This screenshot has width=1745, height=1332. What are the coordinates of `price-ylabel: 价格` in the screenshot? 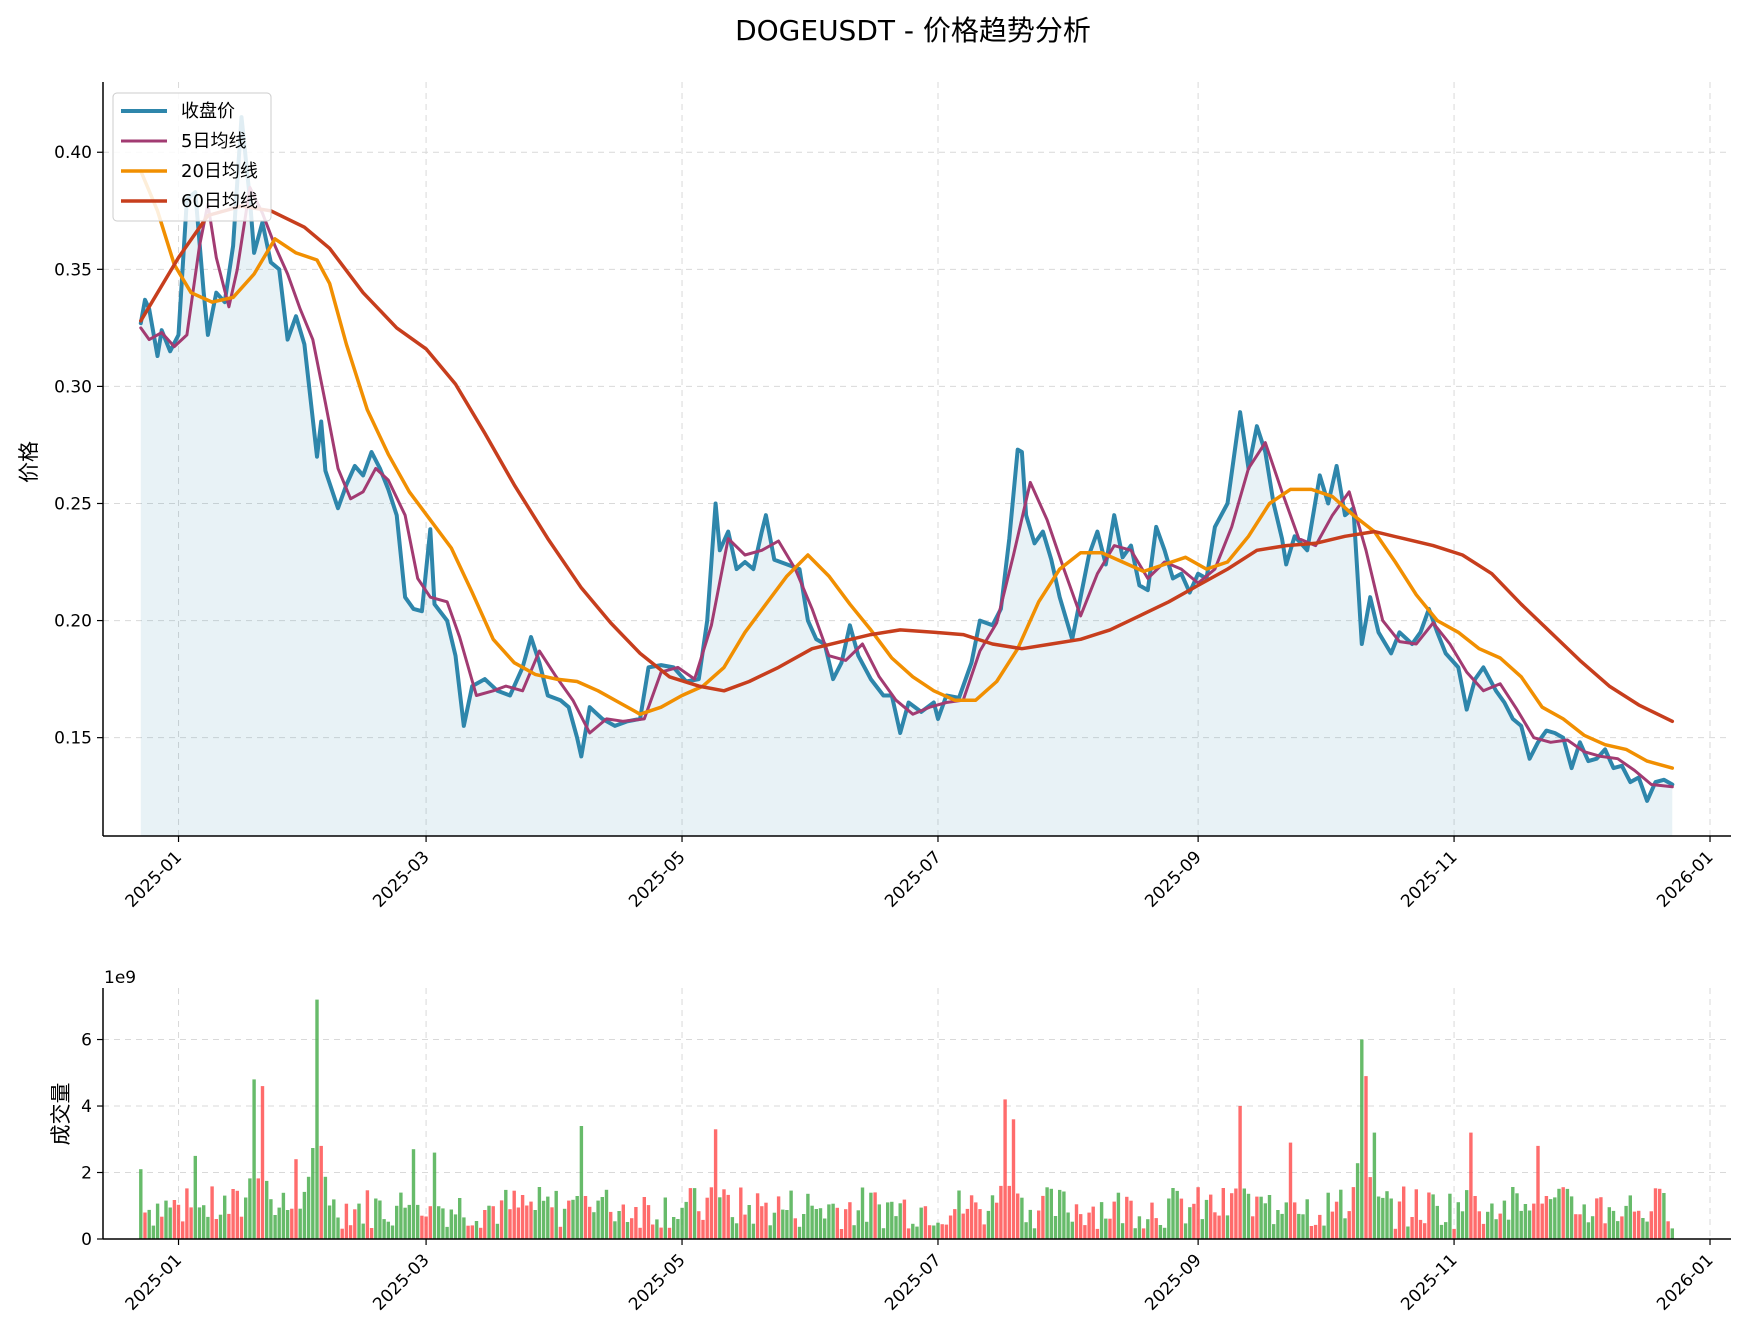 It's located at (29, 462).